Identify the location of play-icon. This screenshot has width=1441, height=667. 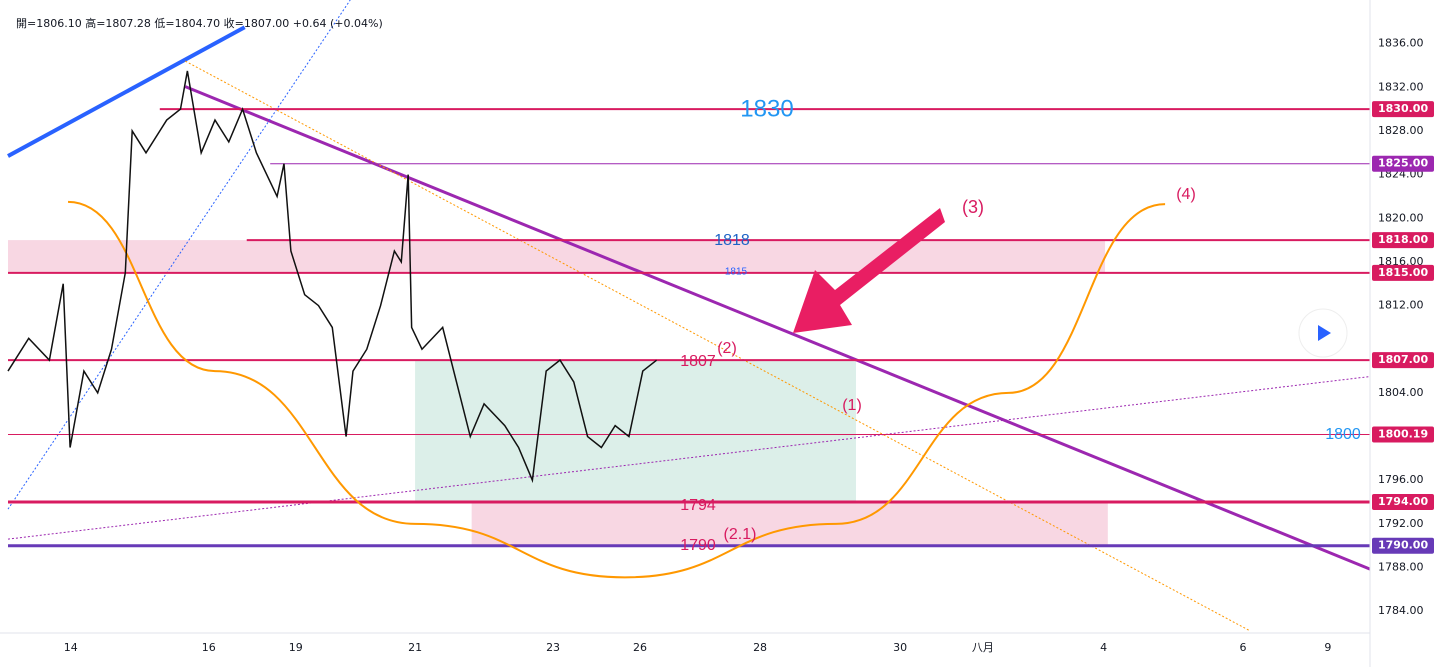
(1324, 333).